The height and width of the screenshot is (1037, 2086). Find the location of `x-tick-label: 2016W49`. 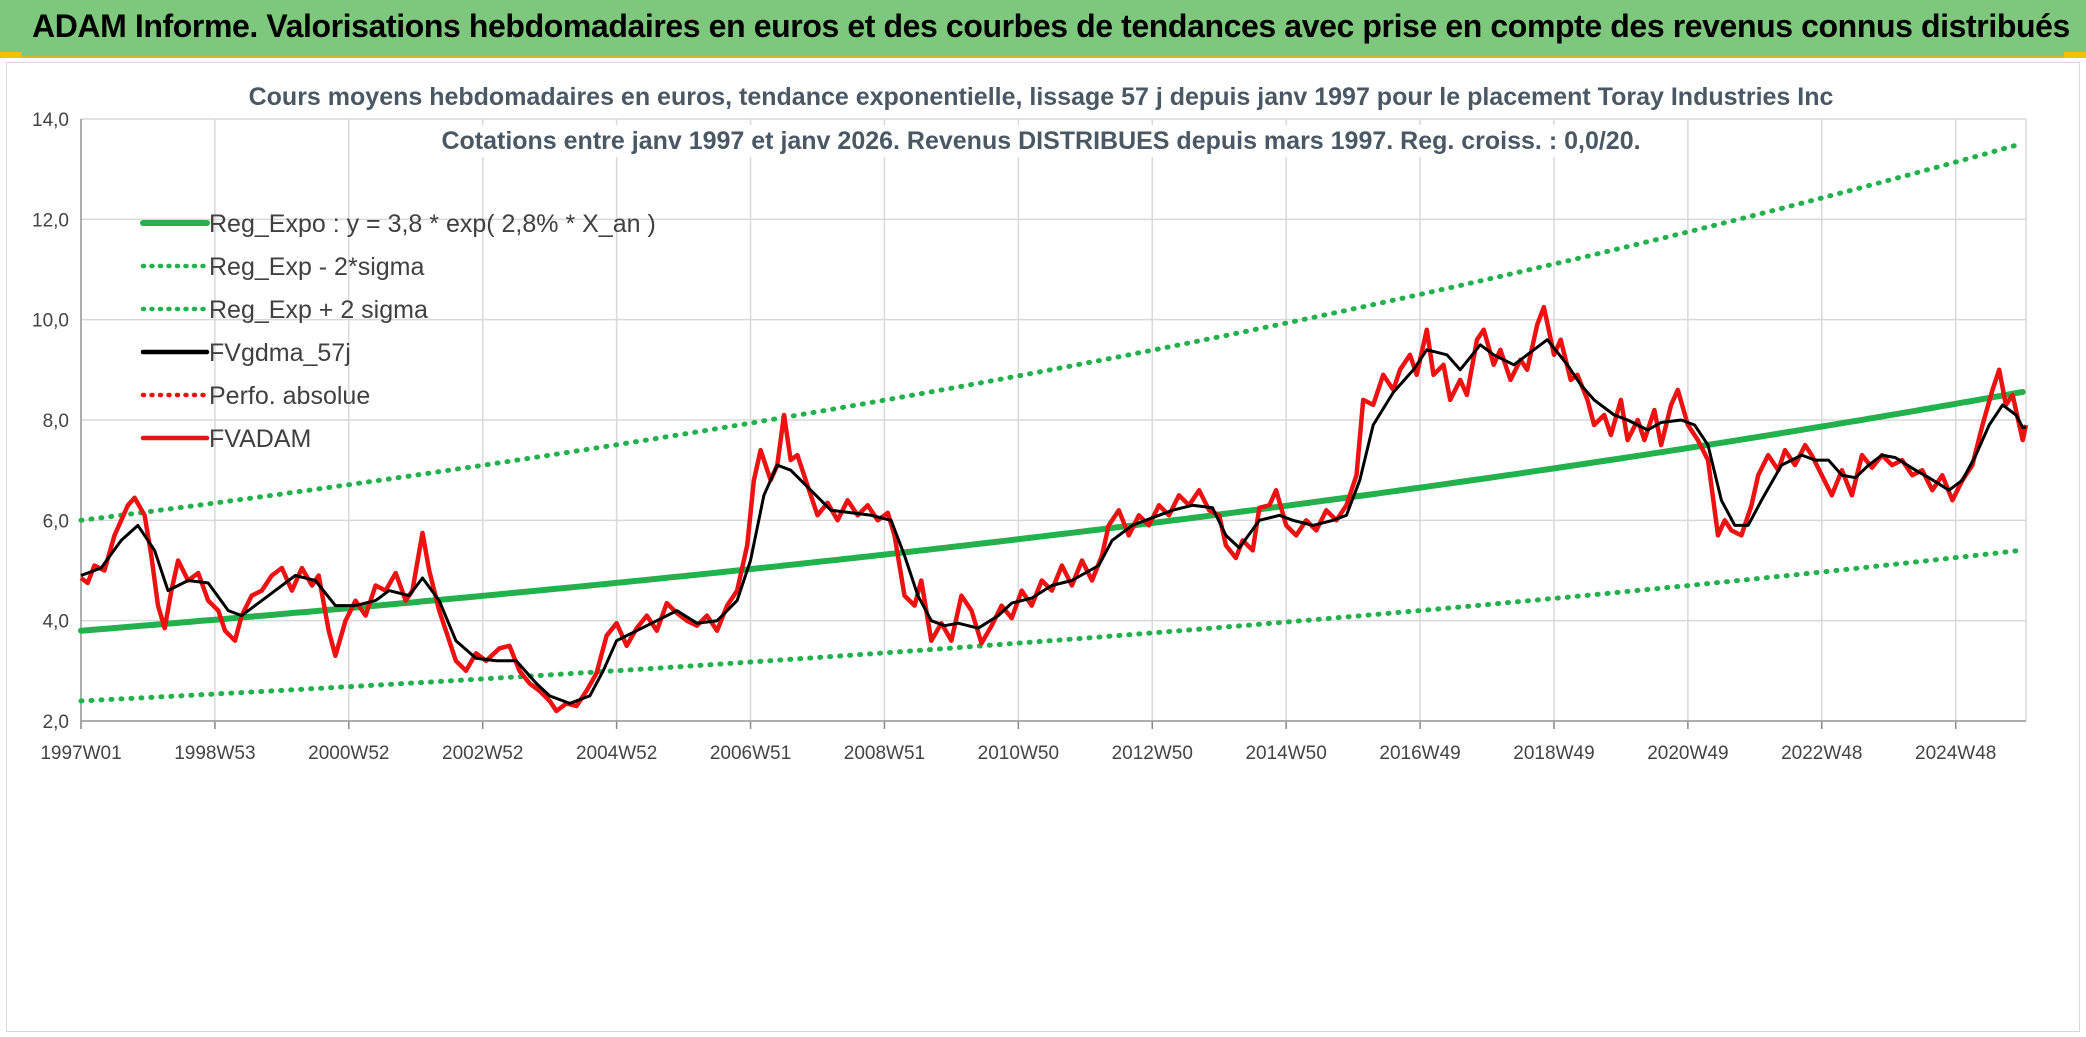

x-tick-label: 2016W49 is located at coordinates (1419, 753).